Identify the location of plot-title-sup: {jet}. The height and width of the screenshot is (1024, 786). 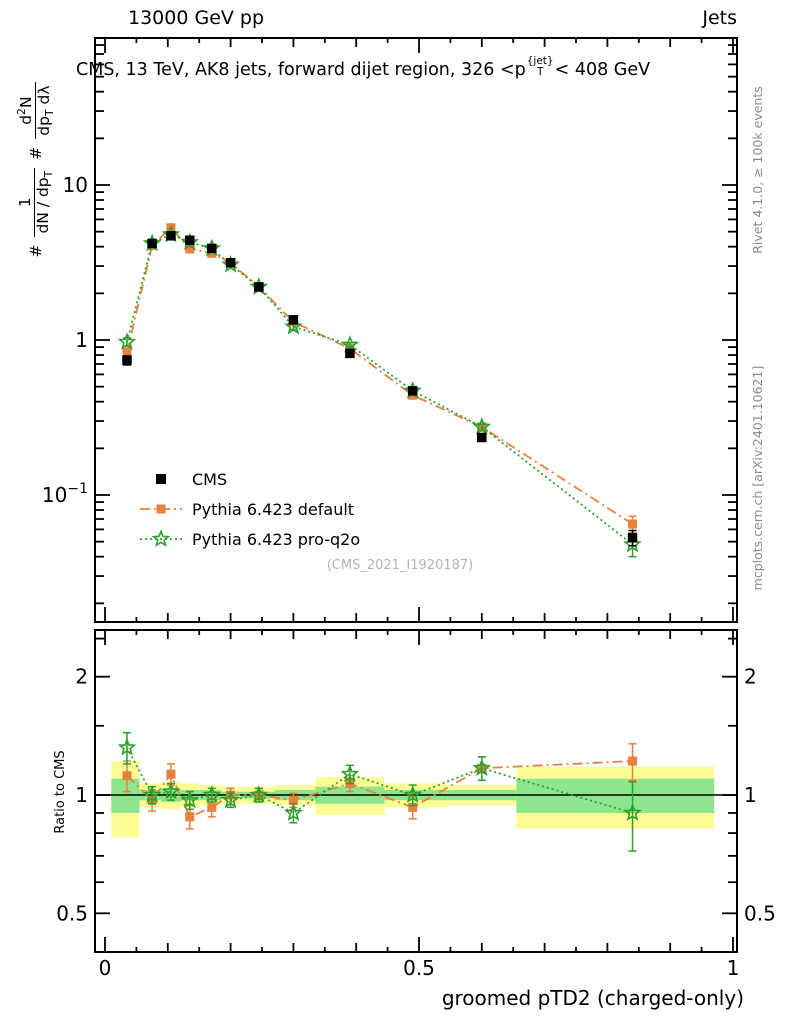
(540, 61).